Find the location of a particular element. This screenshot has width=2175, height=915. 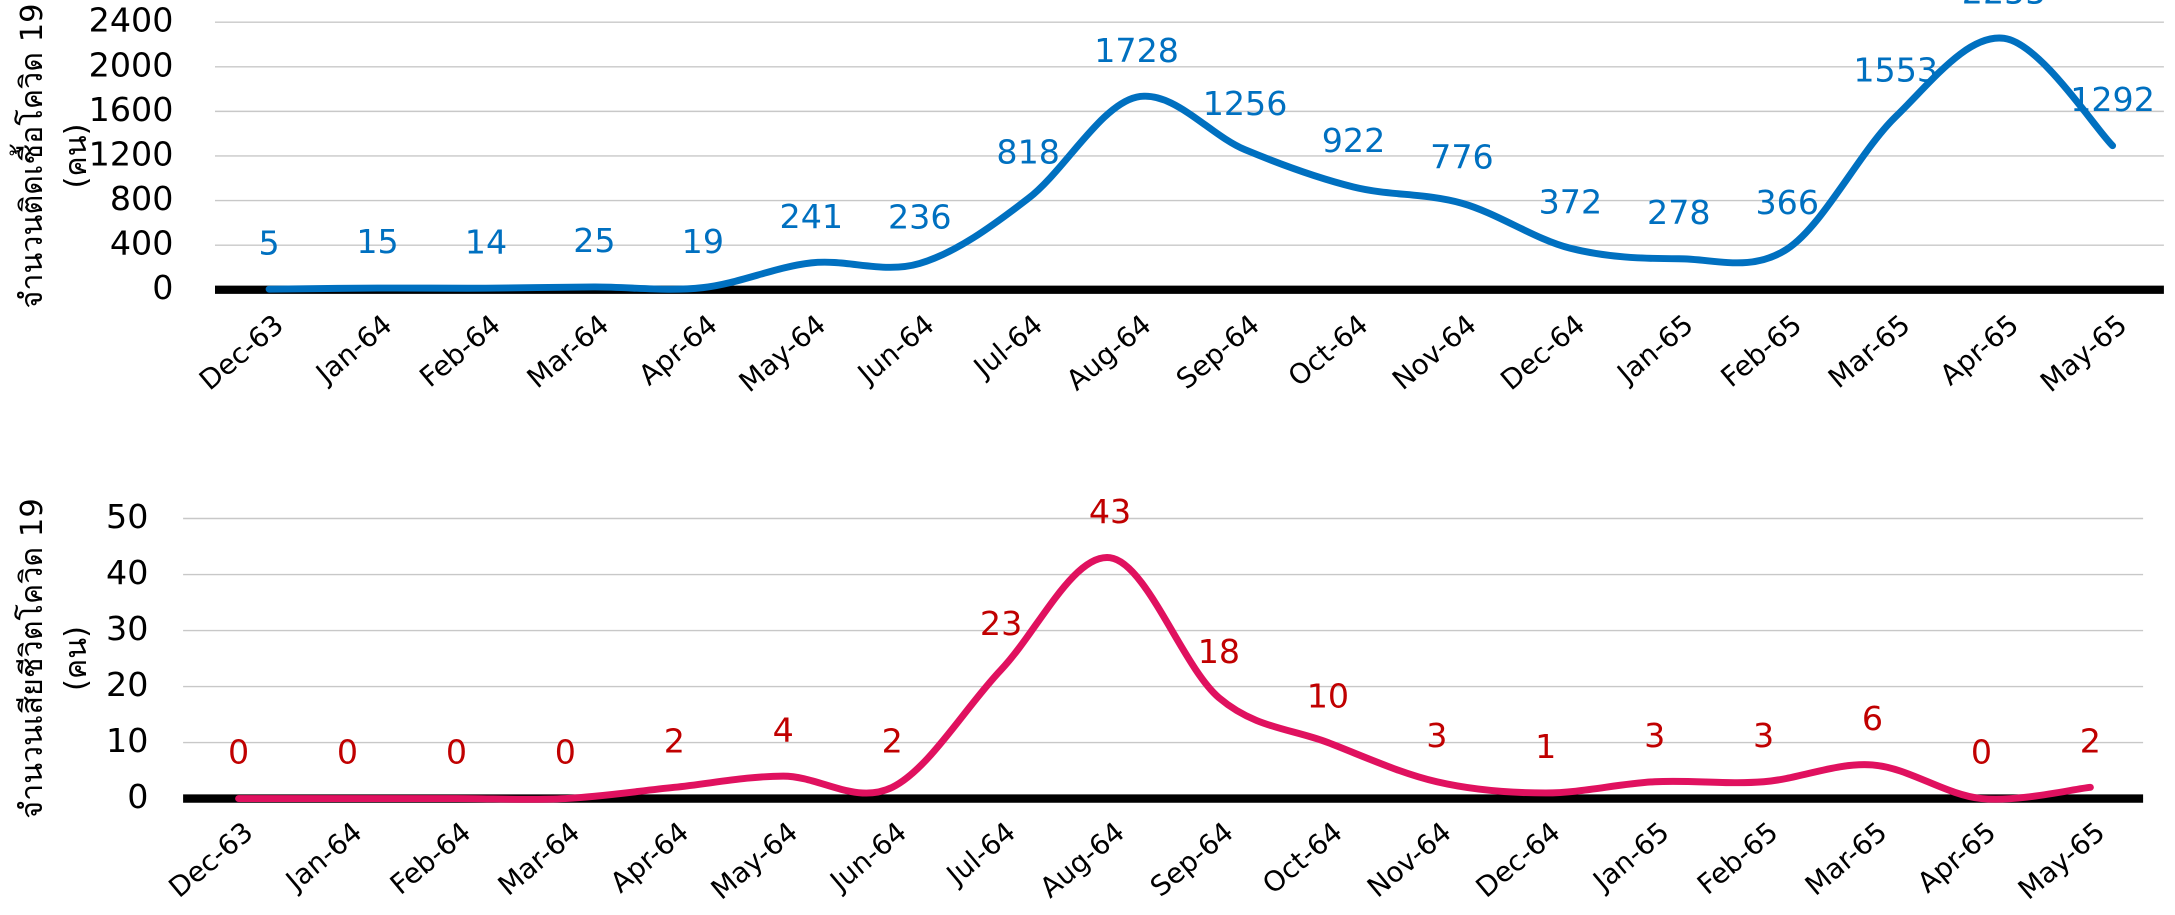

data-label: 818 is located at coordinates (1028, 152).